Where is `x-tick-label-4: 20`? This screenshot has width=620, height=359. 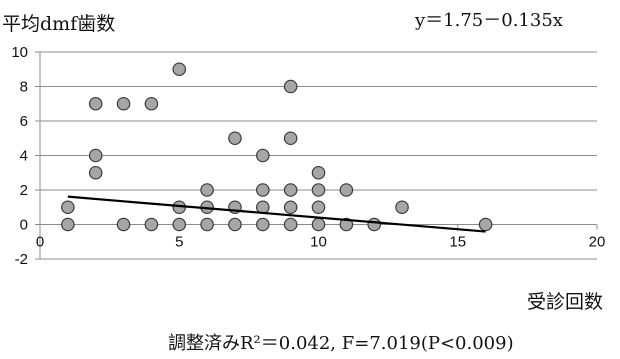 x-tick-label-4: 20 is located at coordinates (597, 242).